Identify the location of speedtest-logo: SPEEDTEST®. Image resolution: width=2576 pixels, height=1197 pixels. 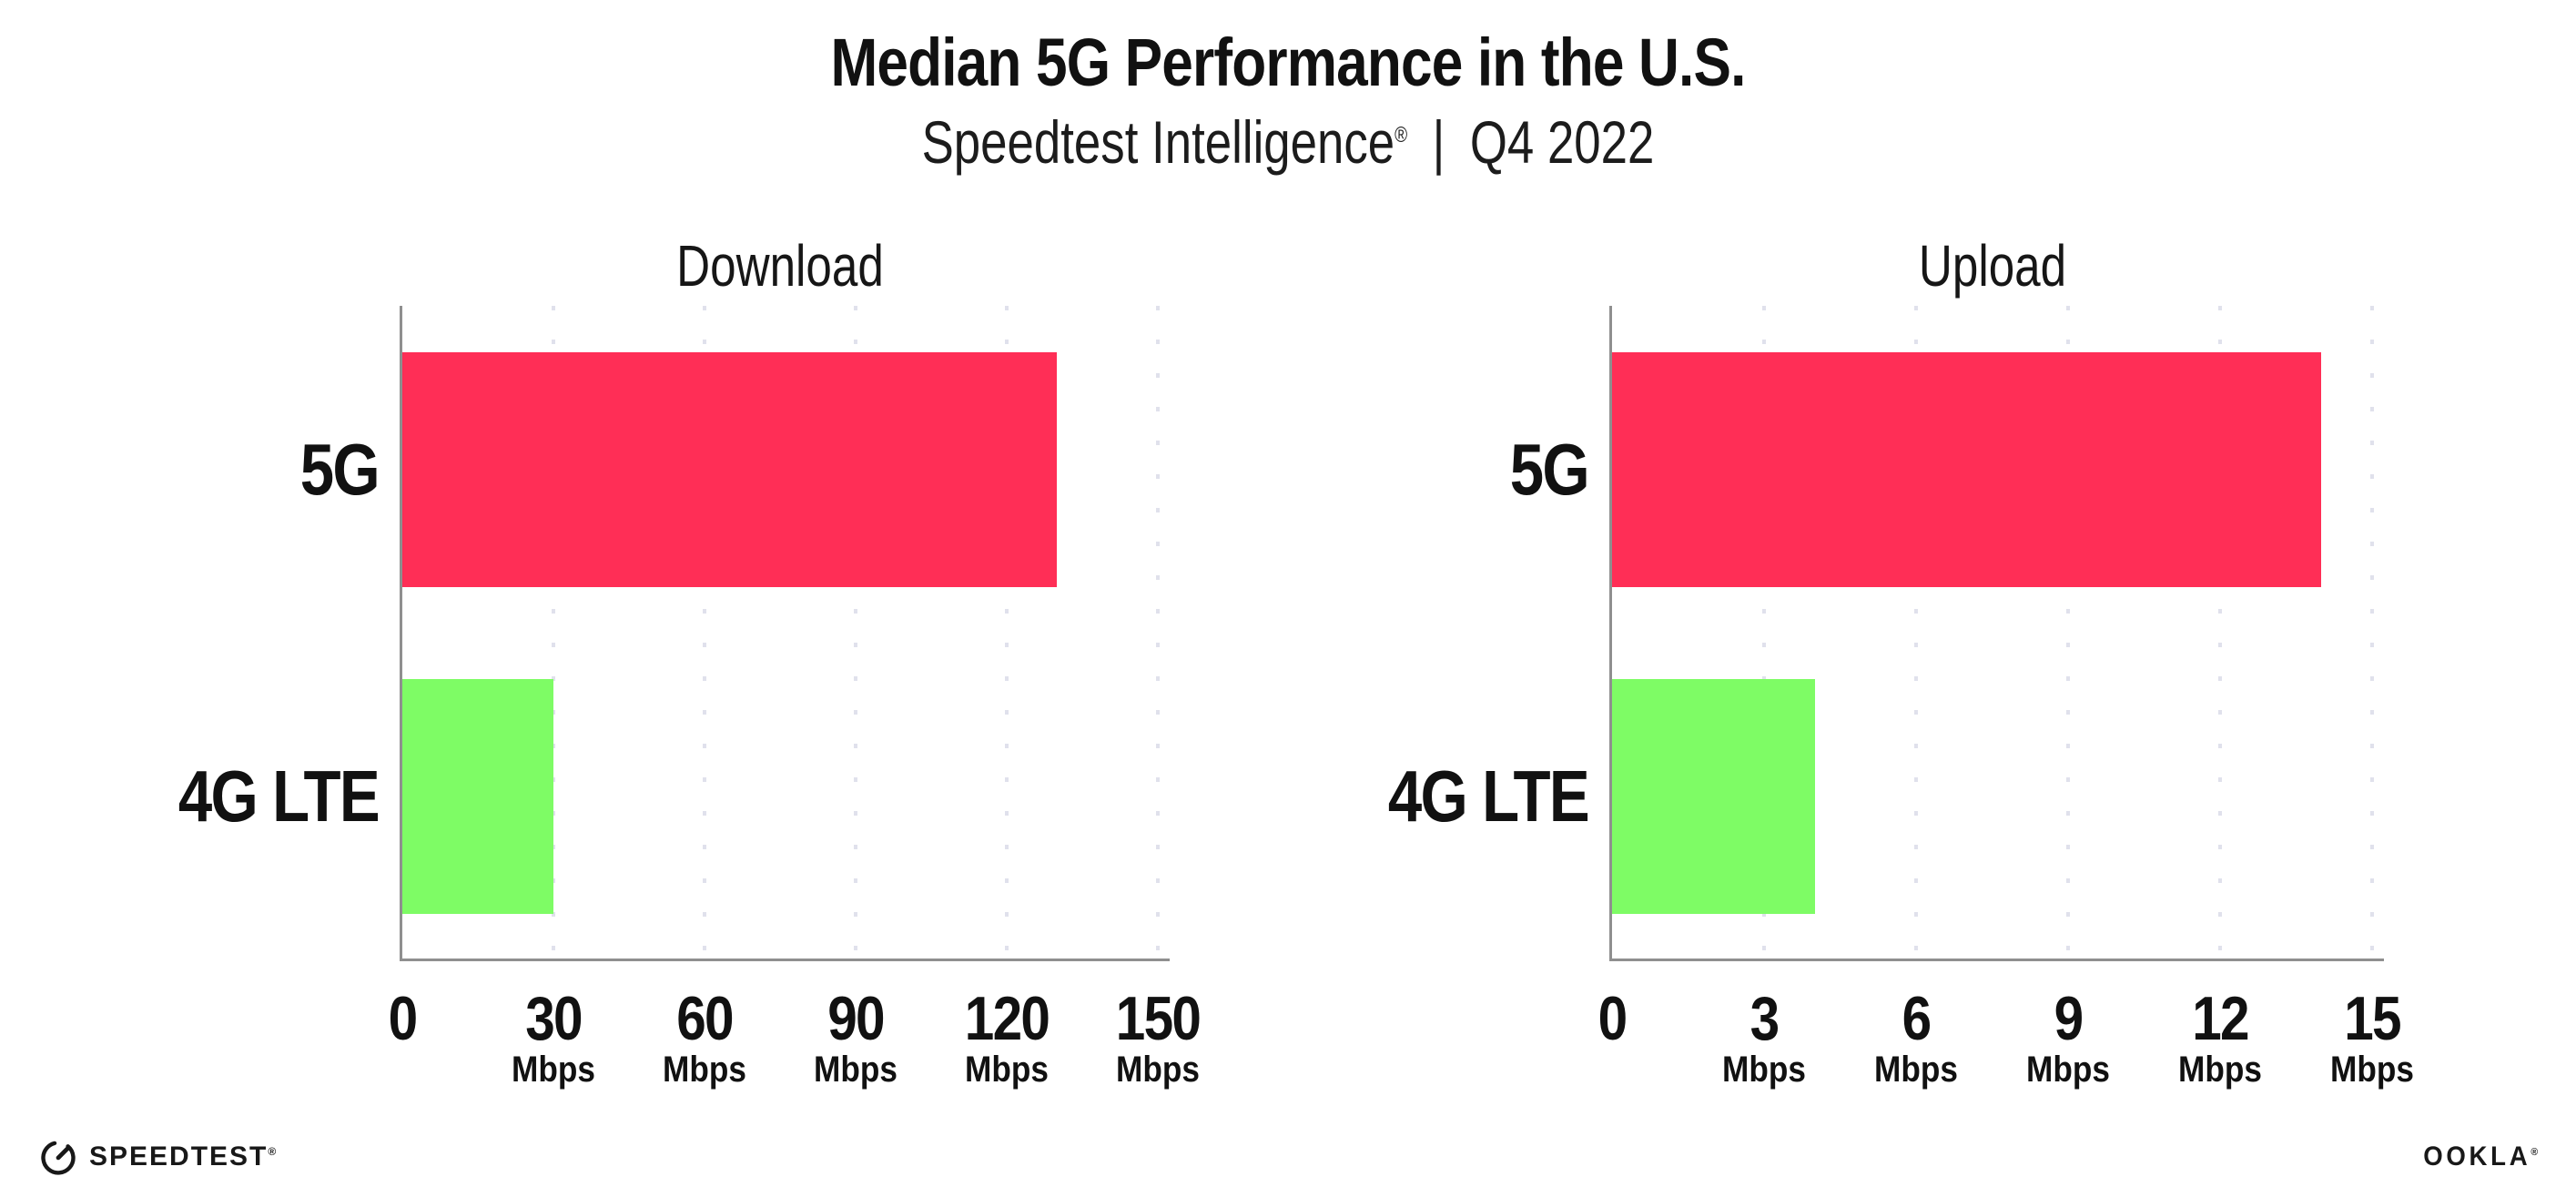
(158, 1157).